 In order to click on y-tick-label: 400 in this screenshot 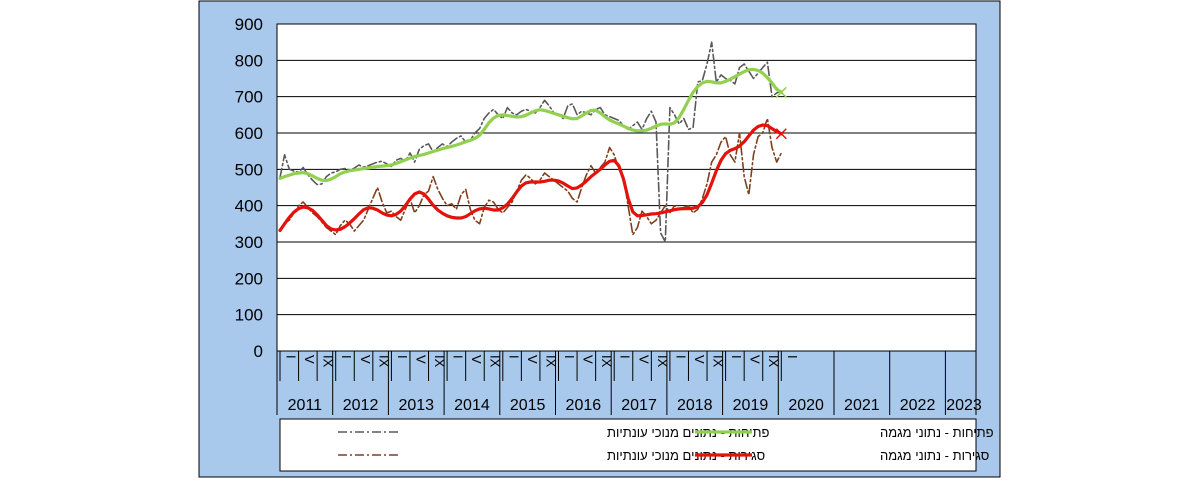, I will do `click(249, 206)`.